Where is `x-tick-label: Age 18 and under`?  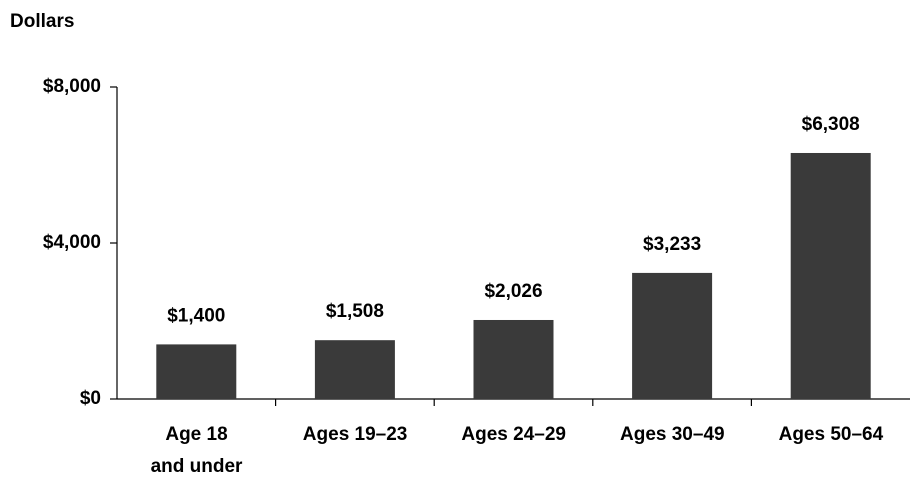
x-tick-label: Age 18 and under is located at coordinates (196, 450).